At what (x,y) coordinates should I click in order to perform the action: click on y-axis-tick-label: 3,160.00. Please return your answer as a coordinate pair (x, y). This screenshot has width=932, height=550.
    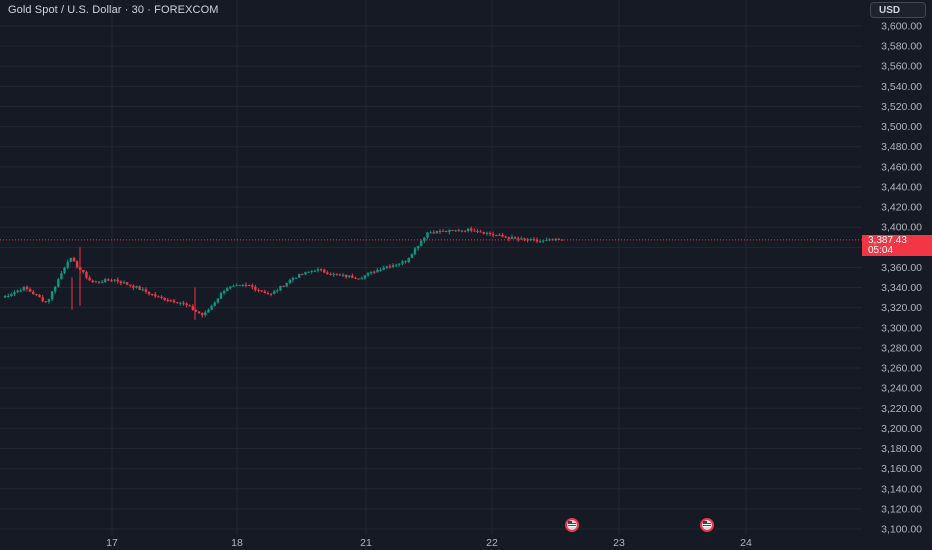
    Looking at the image, I should click on (901, 469).